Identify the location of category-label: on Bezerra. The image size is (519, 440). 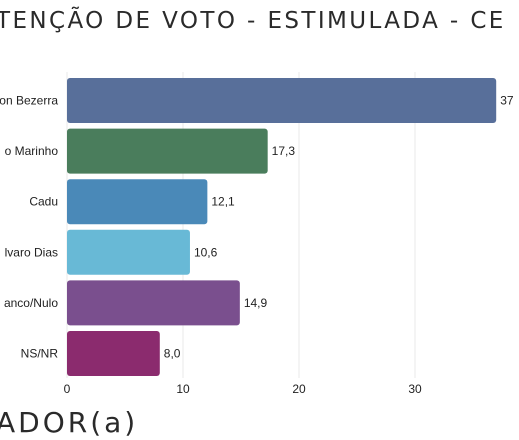
(29, 101).